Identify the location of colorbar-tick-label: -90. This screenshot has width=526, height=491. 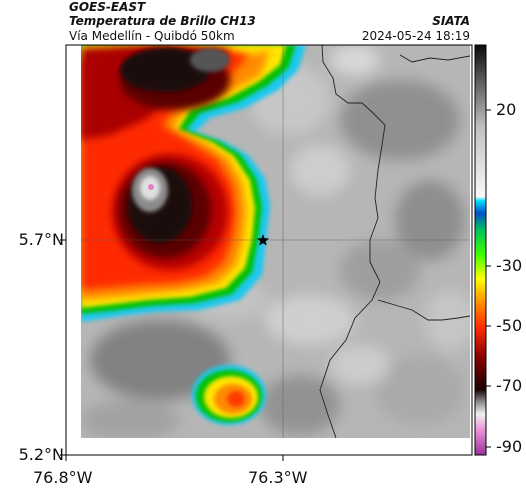
(509, 446).